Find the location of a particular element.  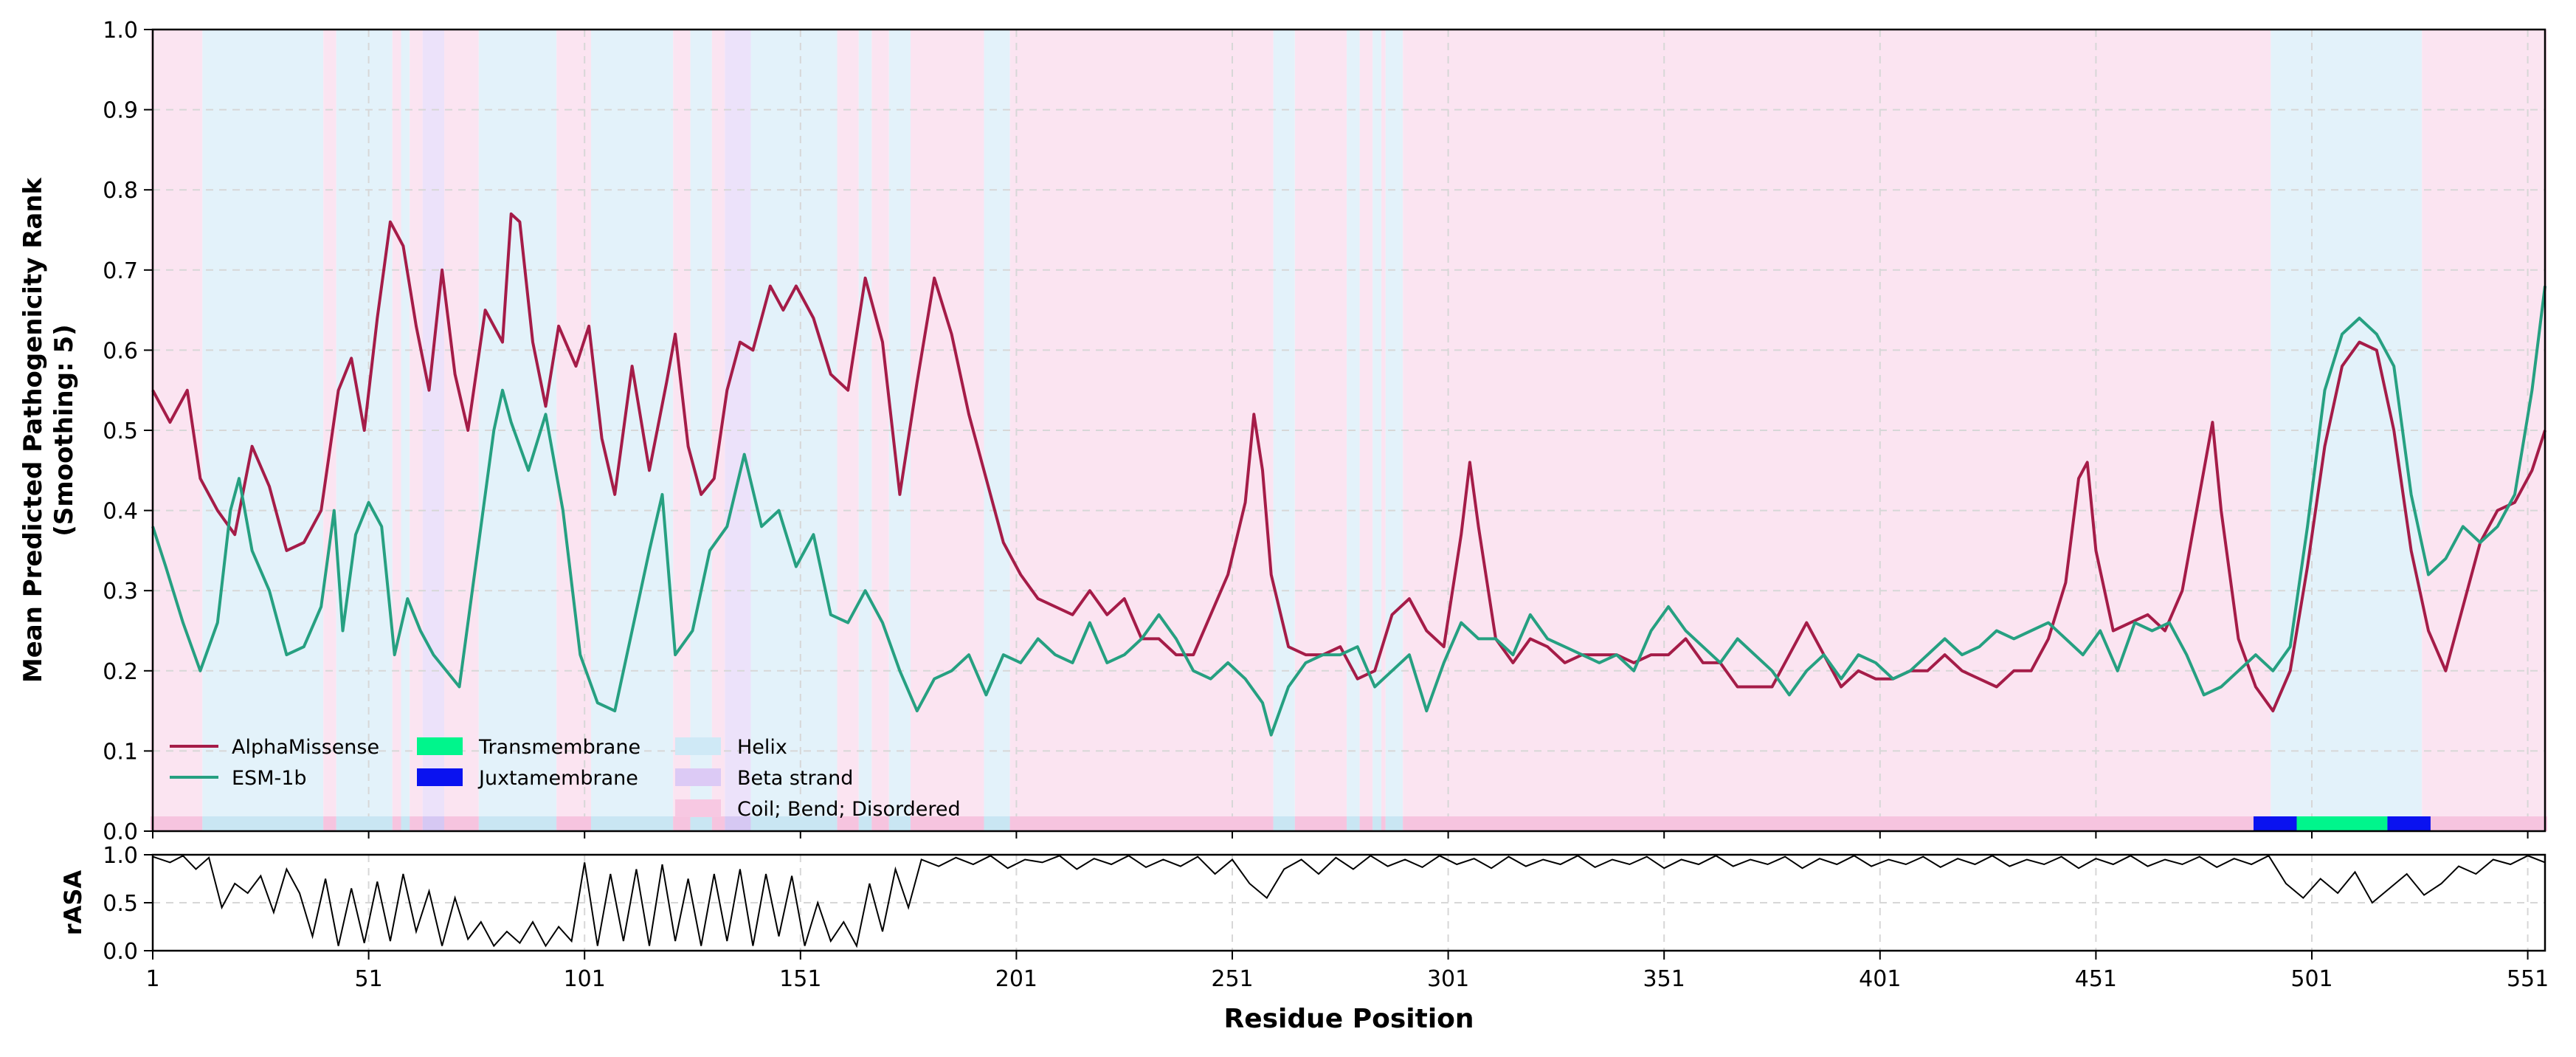

y-tick-label: 0.6 is located at coordinates (120, 351).